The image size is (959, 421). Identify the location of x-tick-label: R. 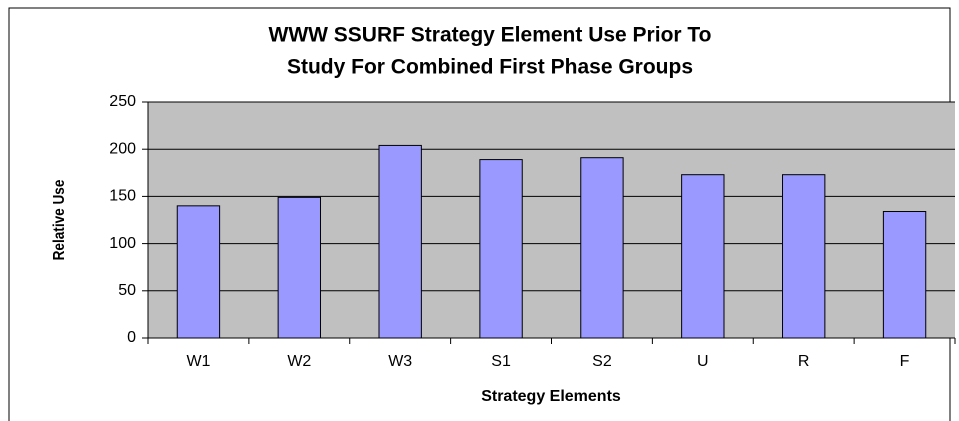
(804, 361).